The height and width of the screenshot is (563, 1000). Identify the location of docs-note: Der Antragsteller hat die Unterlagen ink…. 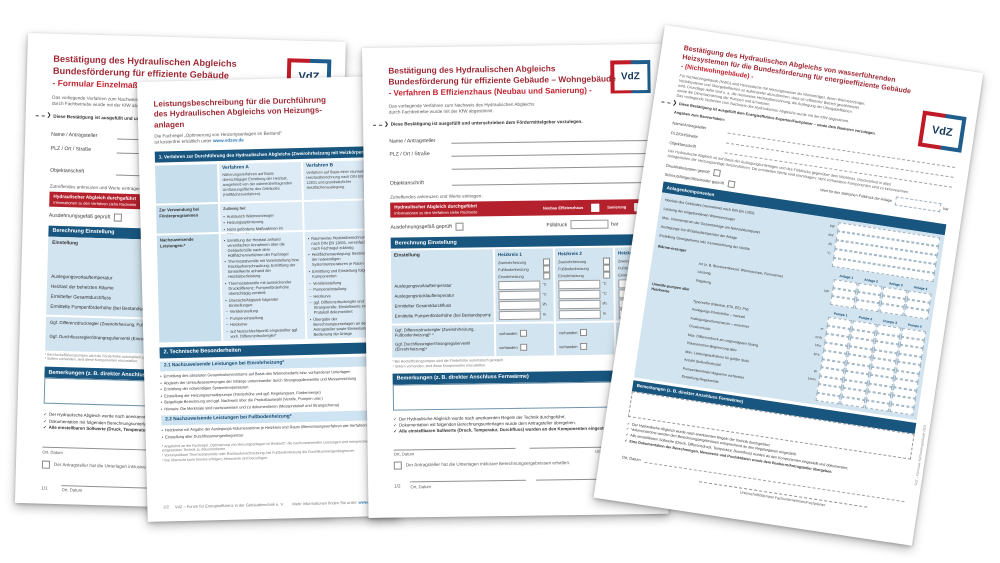
(488, 464).